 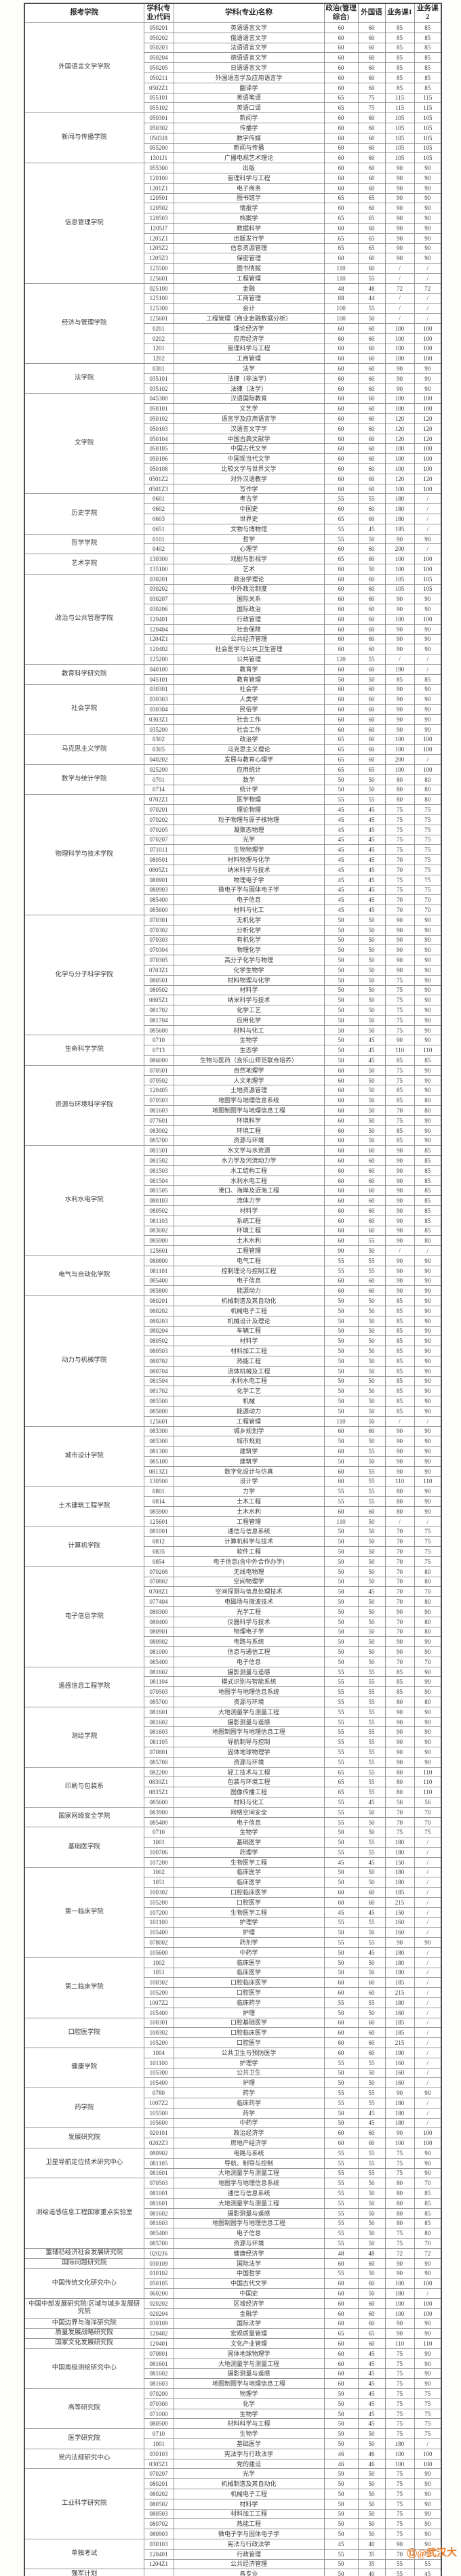 I want to click on code-cell: 0702Z1, so click(x=159, y=800).